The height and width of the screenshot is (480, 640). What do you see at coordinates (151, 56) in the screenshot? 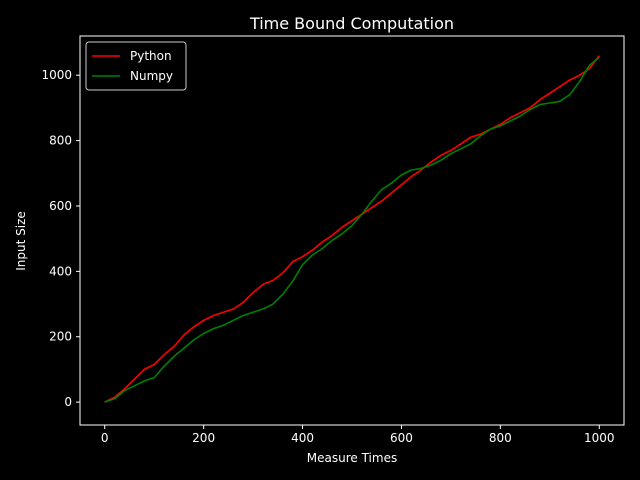
I see `legend-label-python: Python` at bounding box center [151, 56].